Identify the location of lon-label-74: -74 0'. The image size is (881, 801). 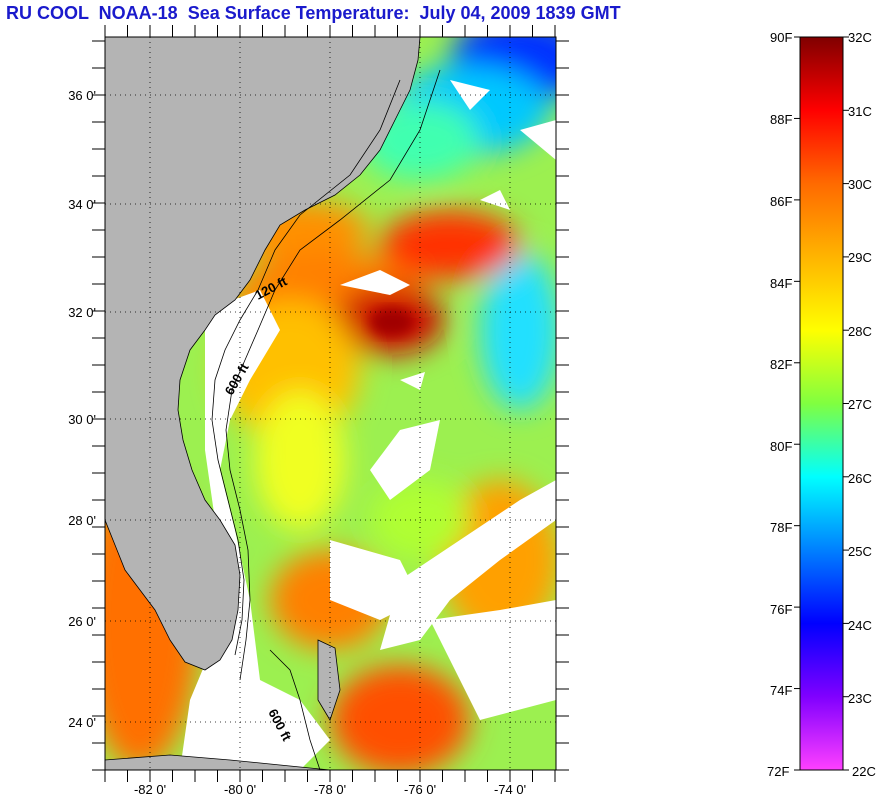
(510, 789).